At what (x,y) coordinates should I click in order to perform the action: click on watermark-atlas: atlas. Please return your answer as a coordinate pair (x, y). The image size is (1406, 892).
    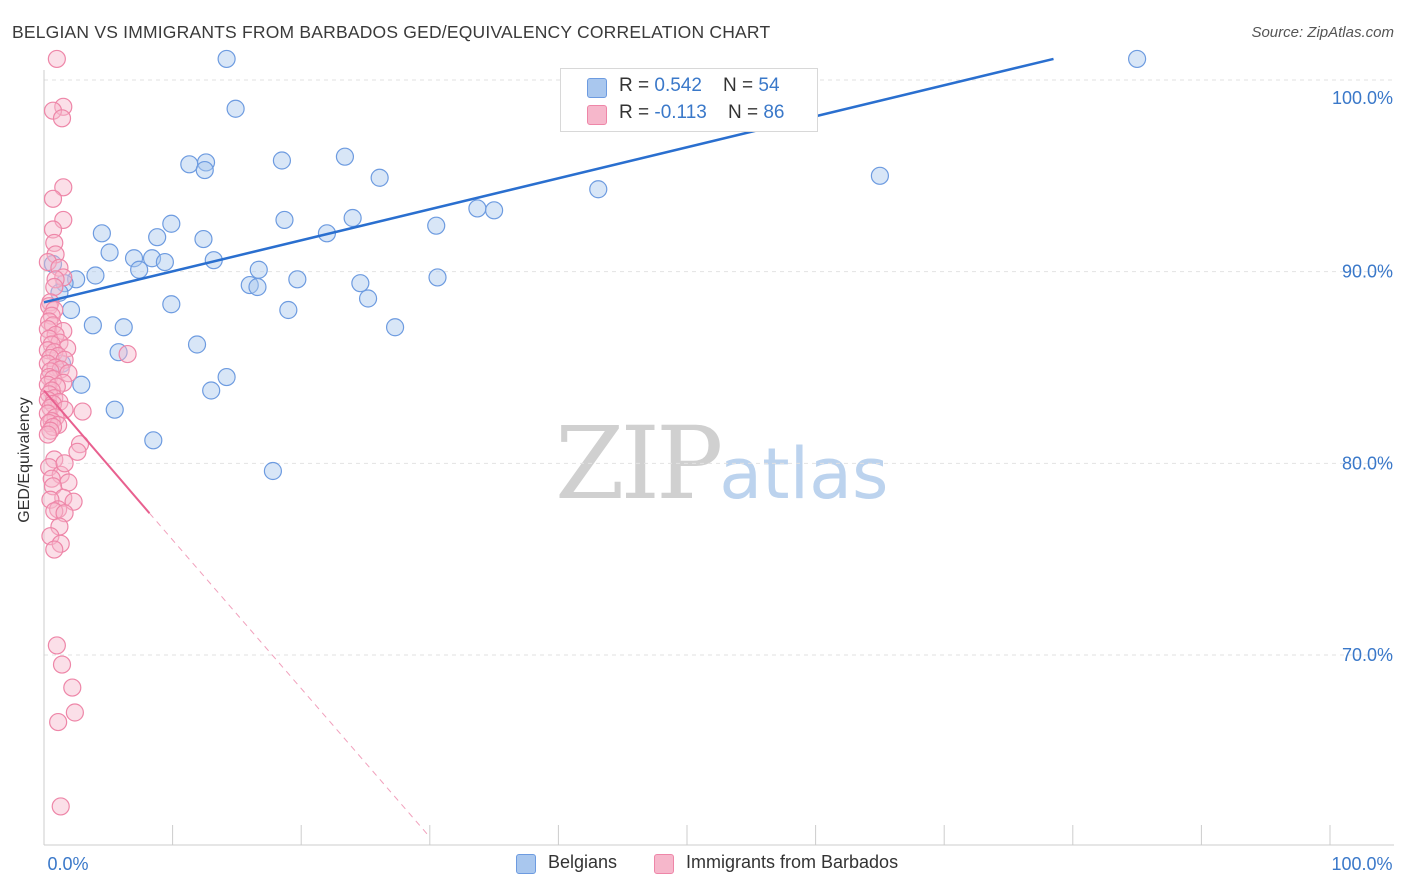
    Looking at the image, I should click on (804, 474).